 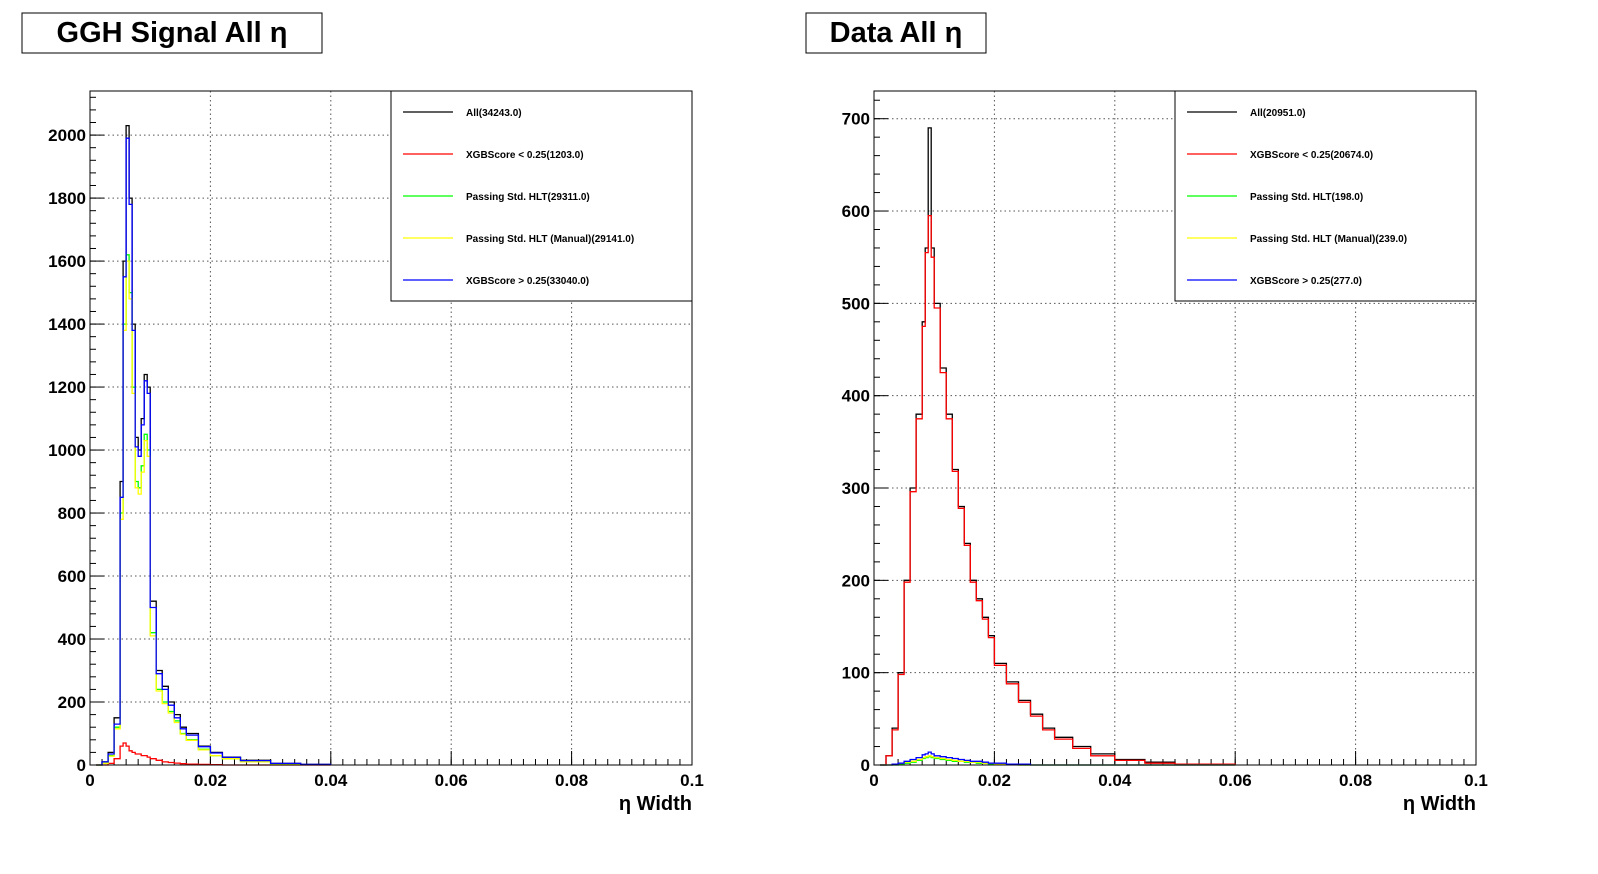 I want to click on legend-label: All(20951.0), so click(x=1278, y=113).